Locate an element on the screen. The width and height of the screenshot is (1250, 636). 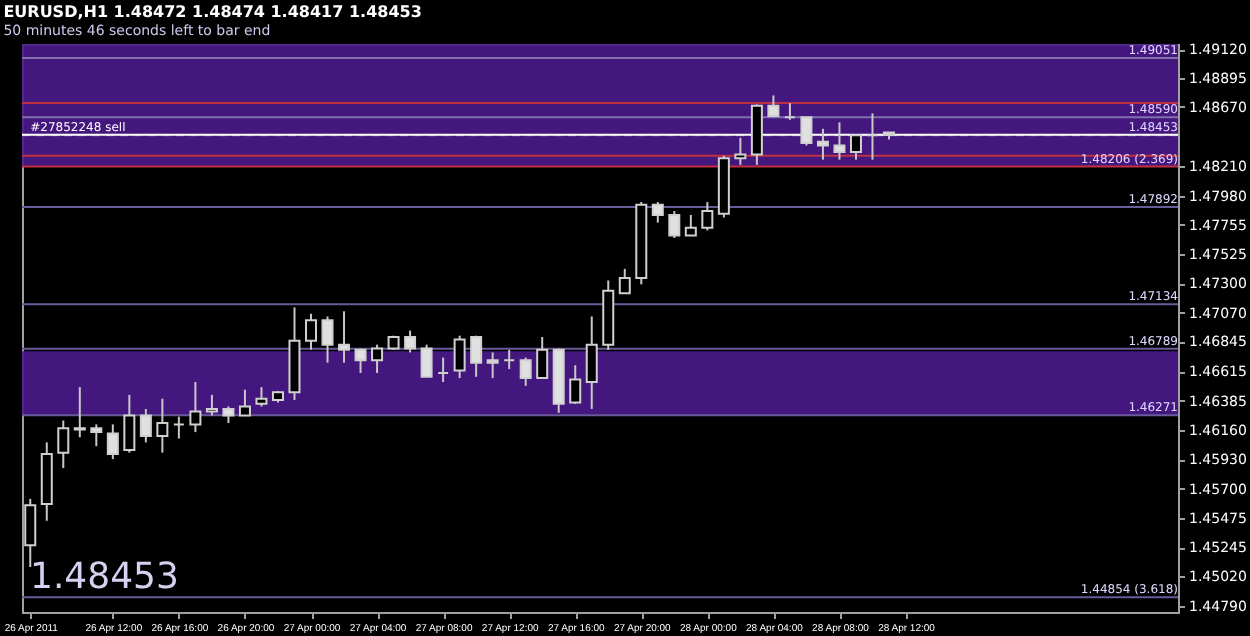
chart-title: EURUSD,H1 1.48472 1.48474 1.48417 1.48453 is located at coordinates (212, 12).